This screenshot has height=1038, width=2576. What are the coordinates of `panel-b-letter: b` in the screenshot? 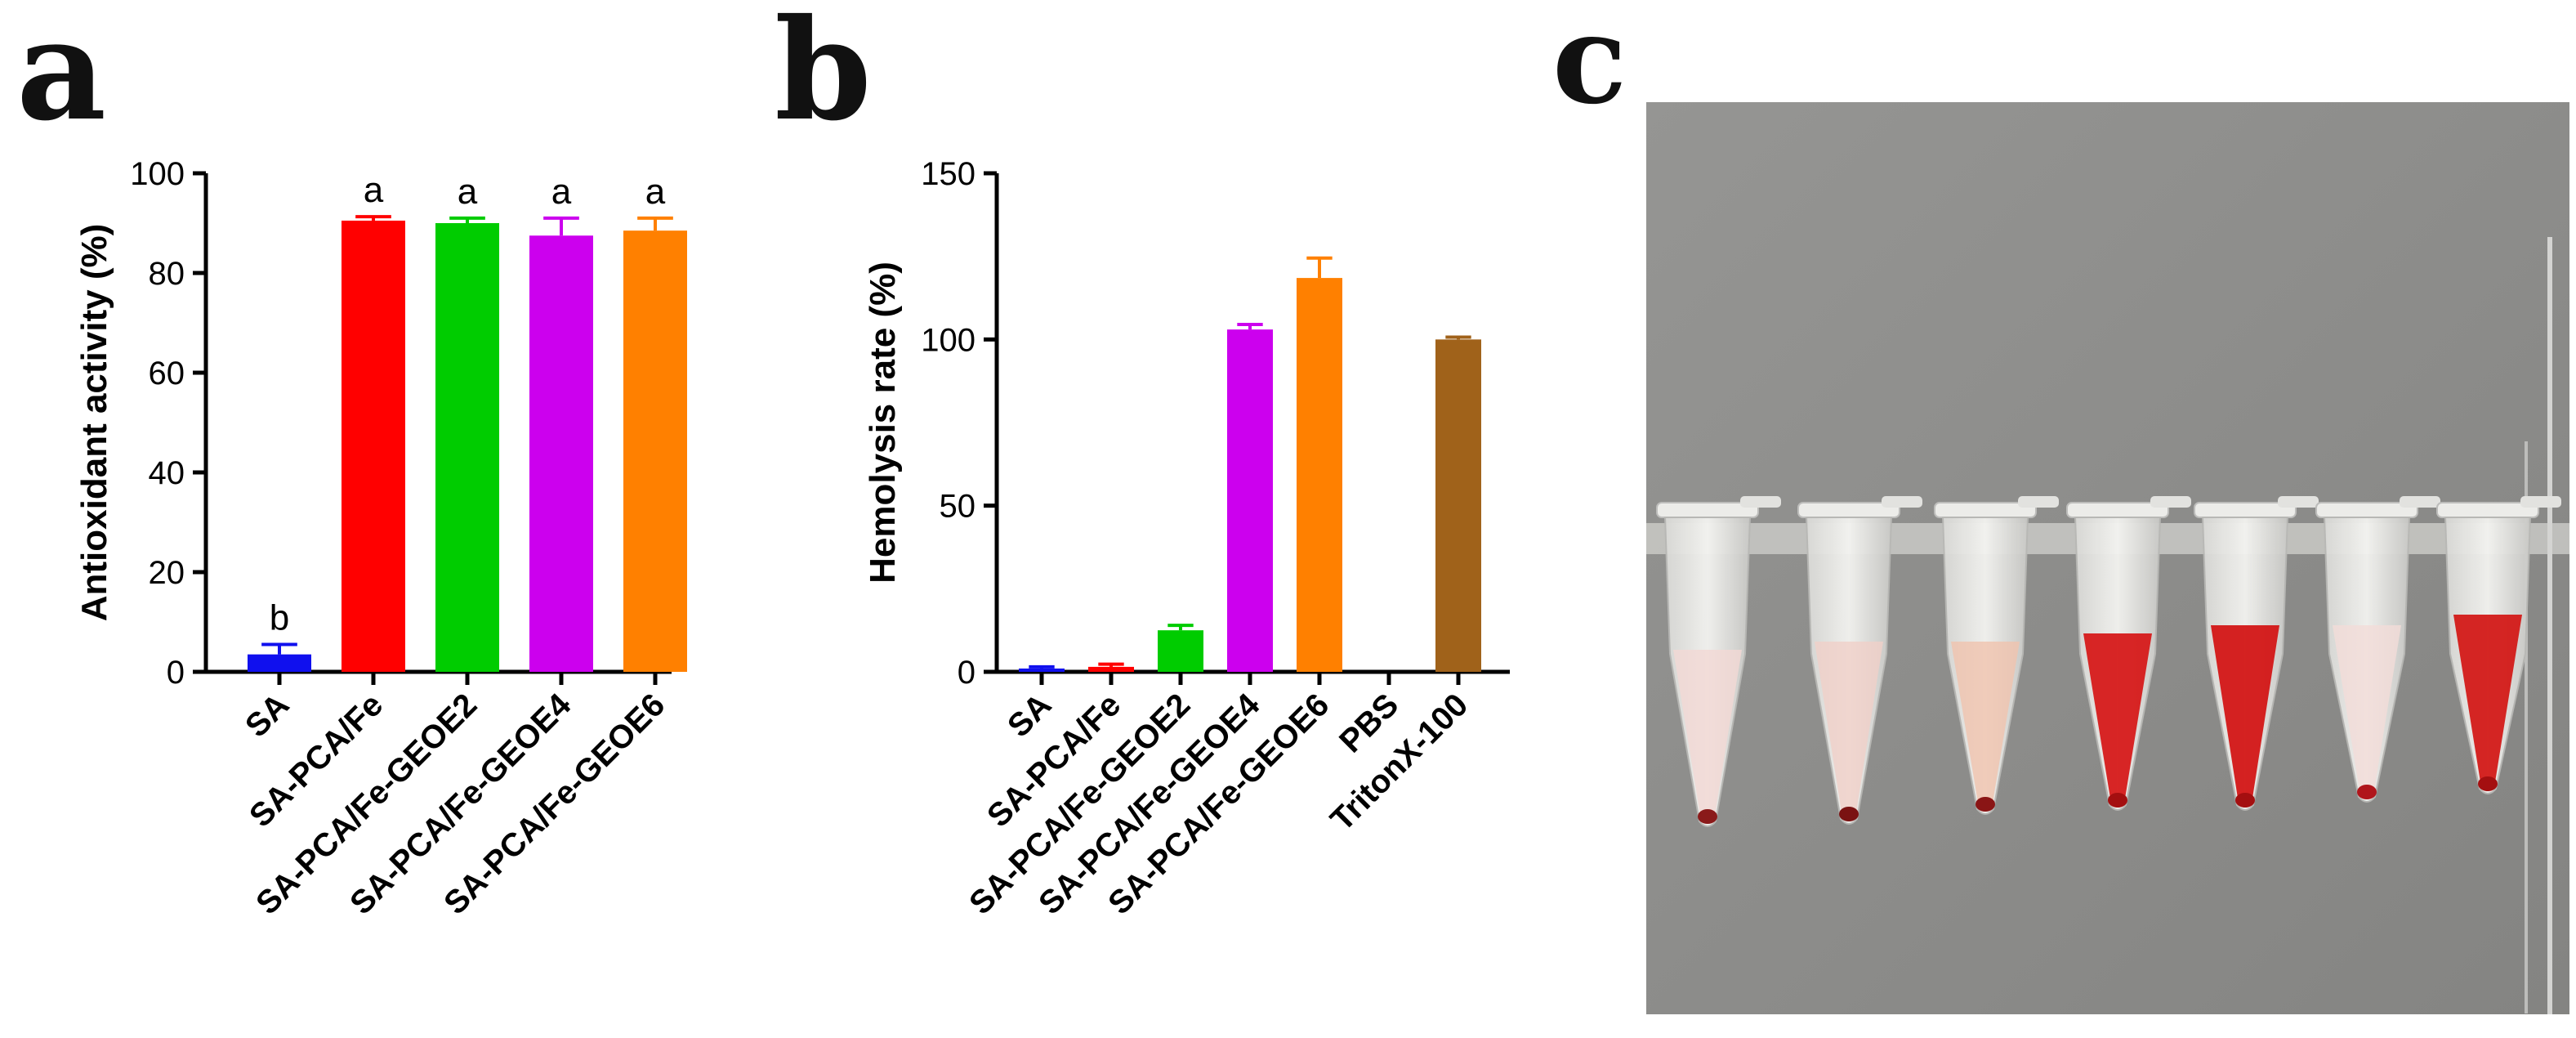 It's located at (824, 76).